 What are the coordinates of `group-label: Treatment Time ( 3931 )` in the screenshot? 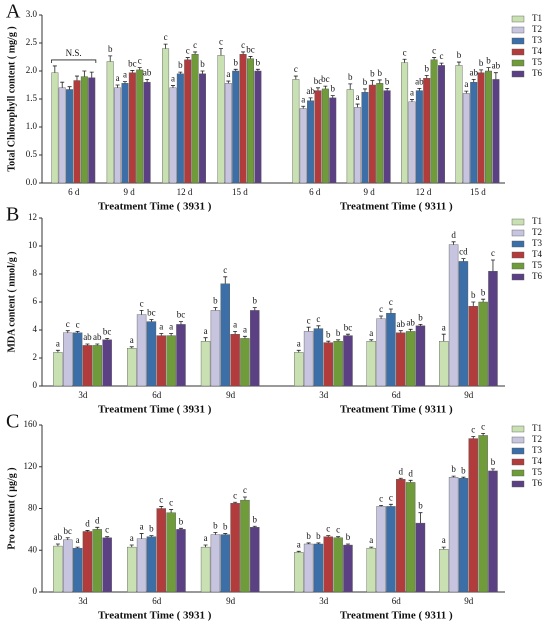 It's located at (155, 207).